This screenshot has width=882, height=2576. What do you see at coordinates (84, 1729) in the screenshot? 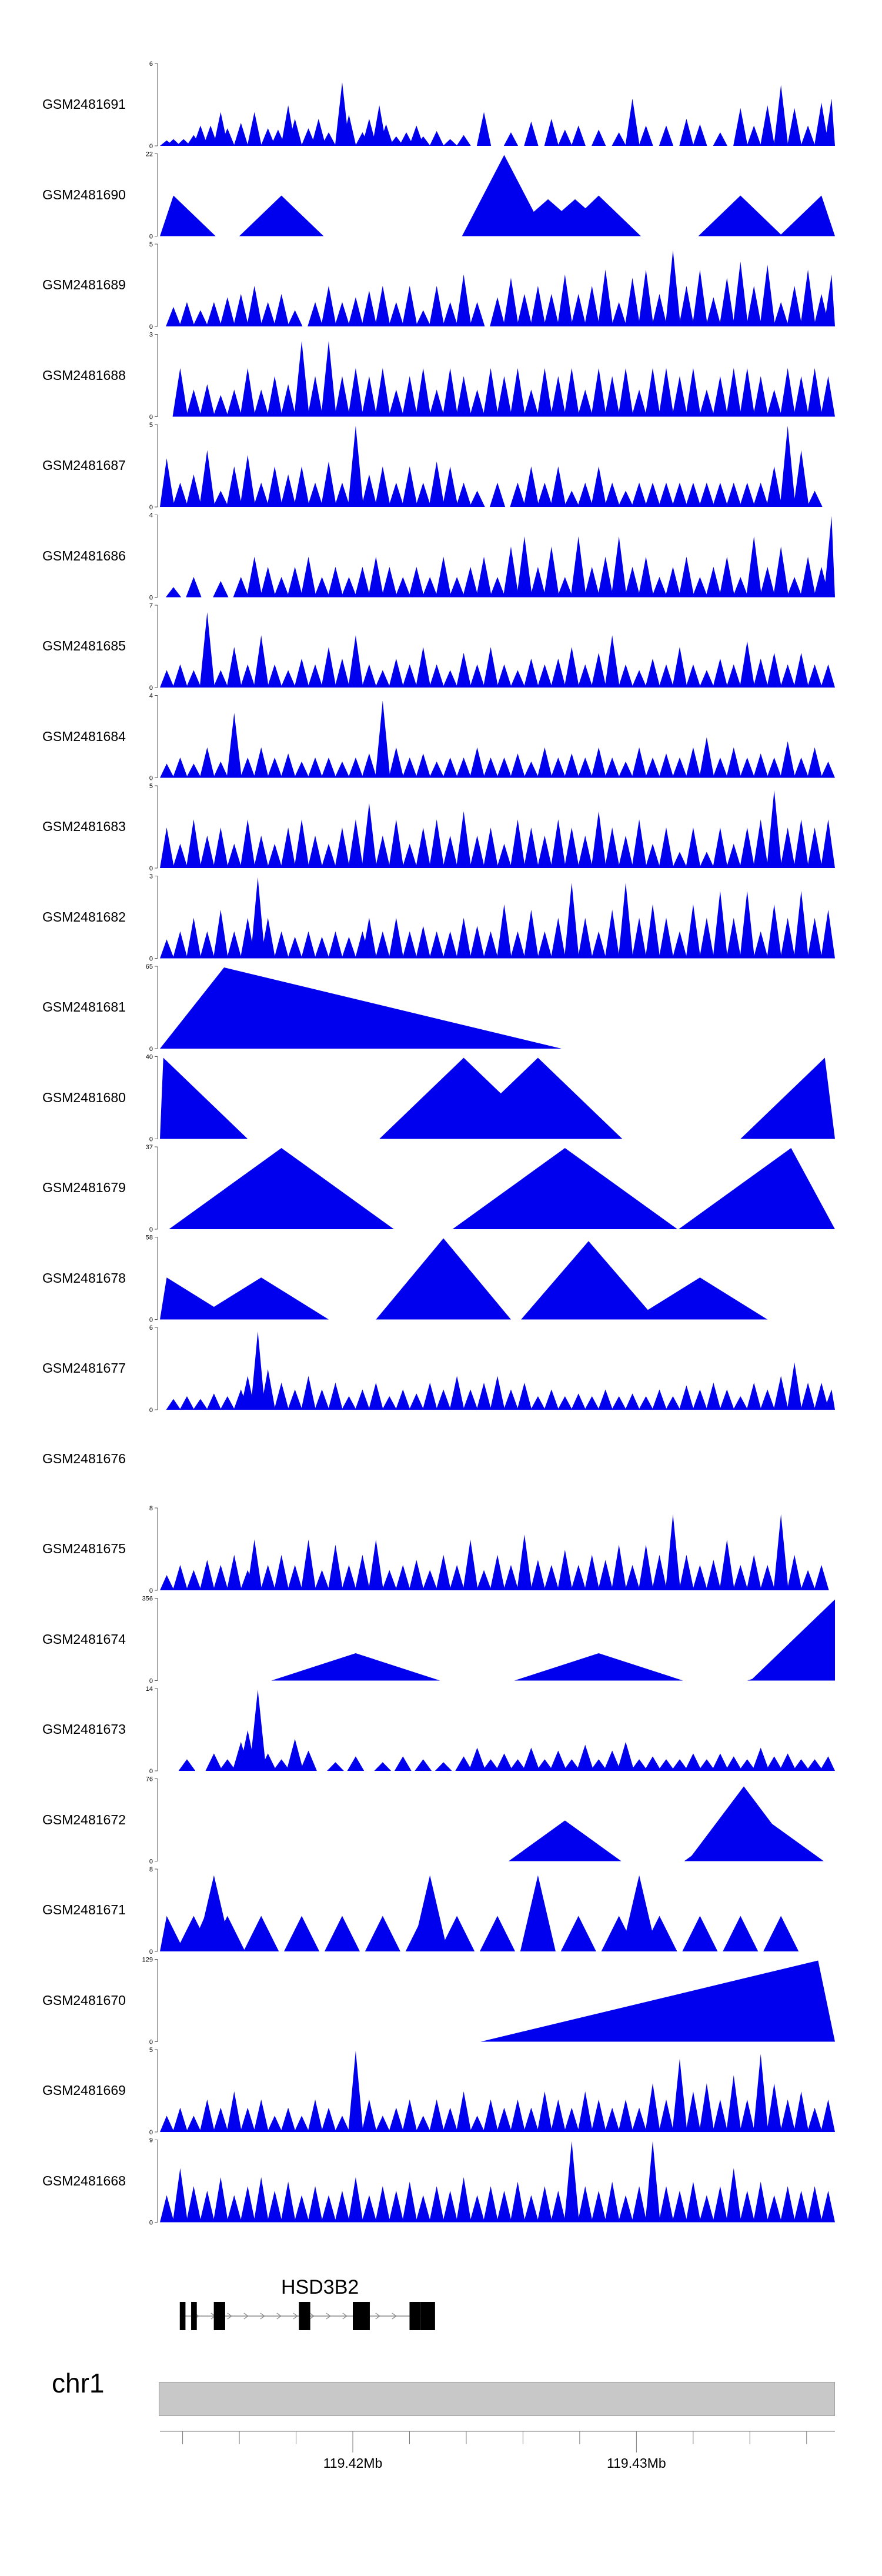
I see `track-label: GSM2481673` at bounding box center [84, 1729].